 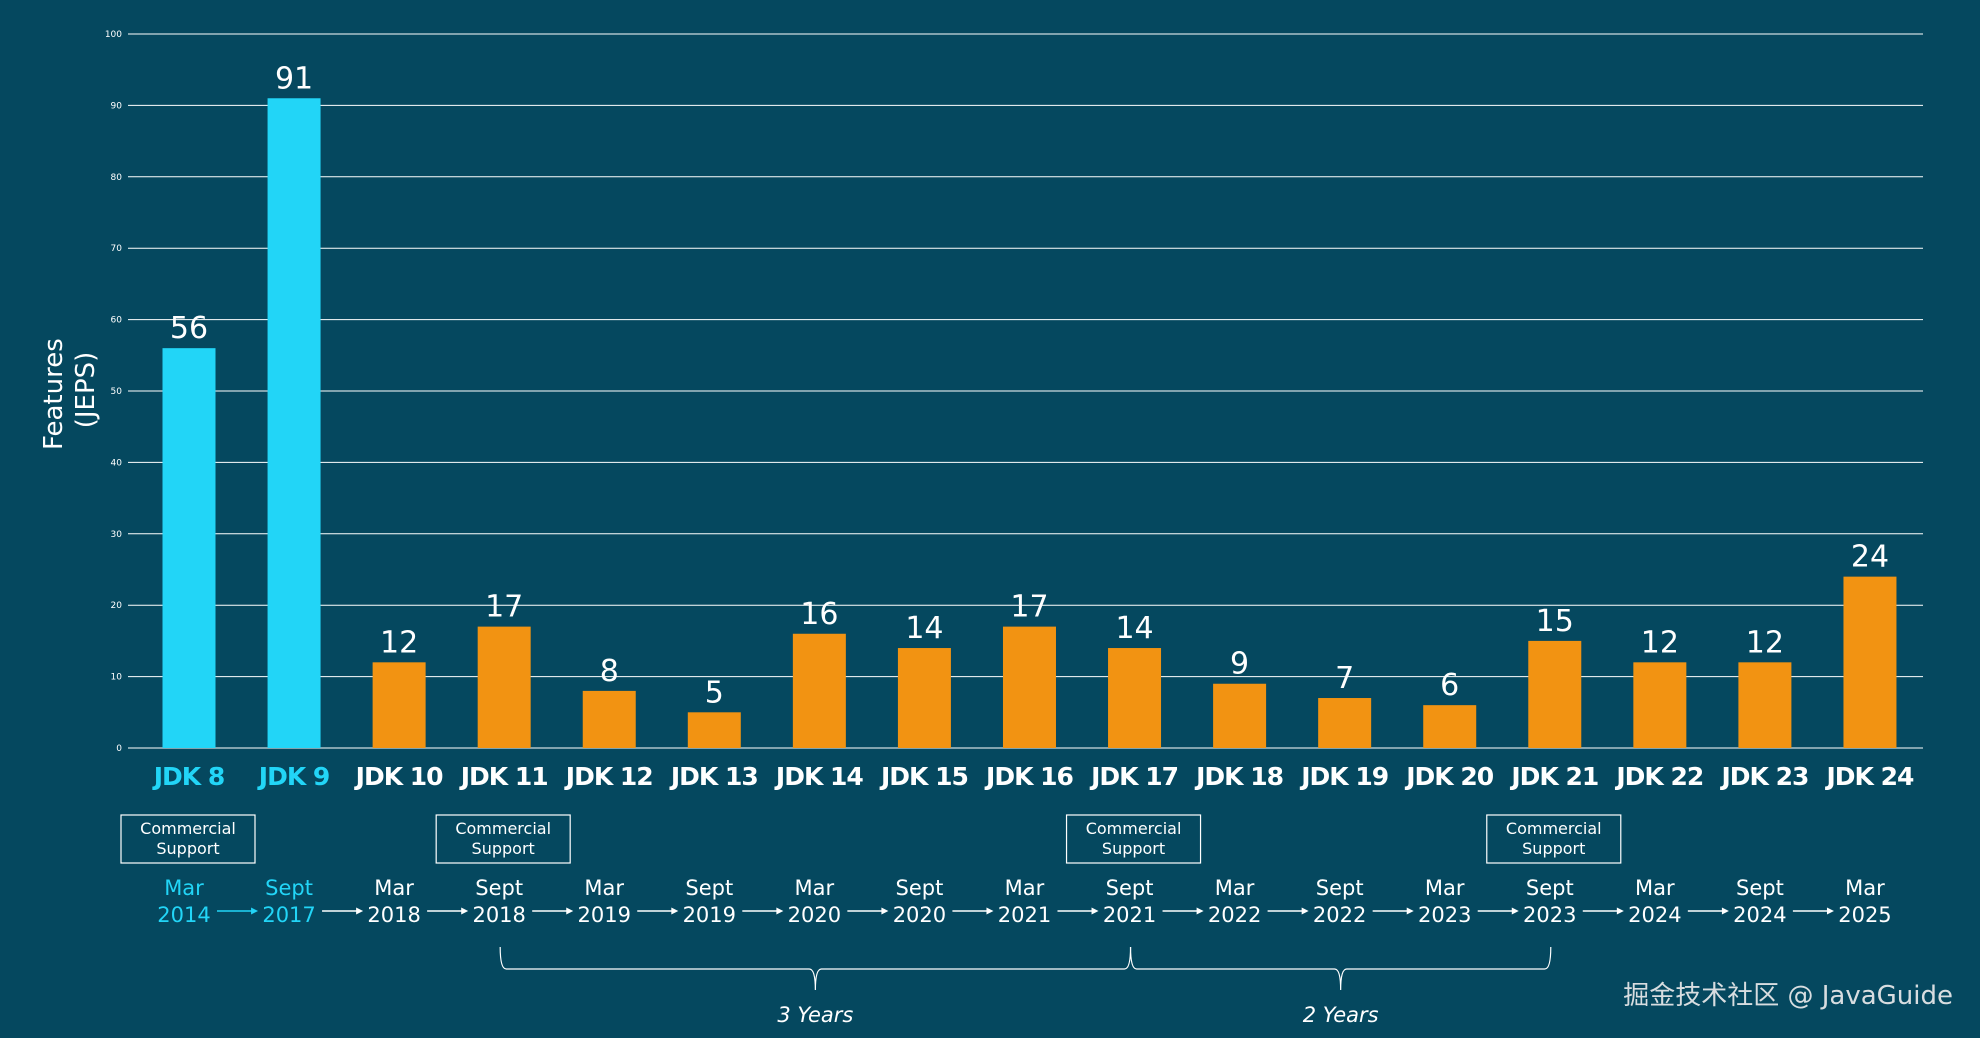 I want to click on x-tick-label: JDK 24, so click(x=1869, y=776).